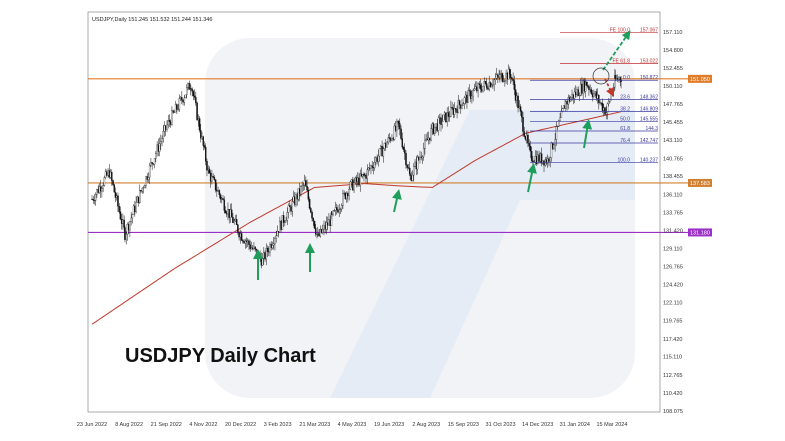  Describe the element at coordinates (625, 110) in the screenshot. I see `fib-level-label: 38.2` at that location.